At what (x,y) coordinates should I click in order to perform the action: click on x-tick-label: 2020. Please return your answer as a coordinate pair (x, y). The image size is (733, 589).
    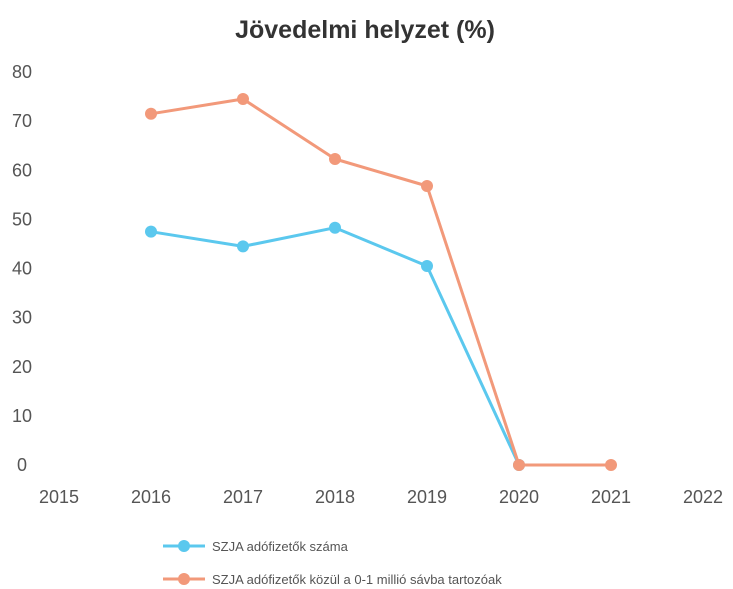
    Looking at the image, I should click on (519, 497).